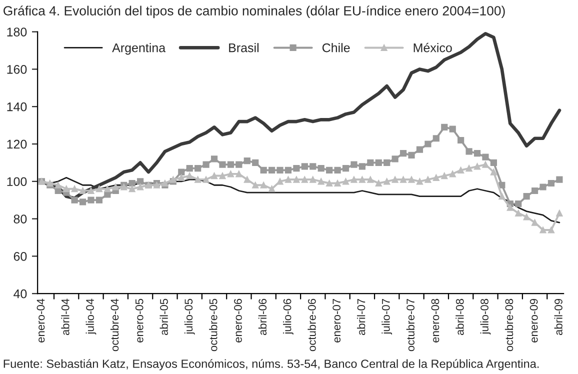  What do you see at coordinates (17, 107) in the screenshot?
I see `y-tick-label: 140` at bounding box center [17, 107].